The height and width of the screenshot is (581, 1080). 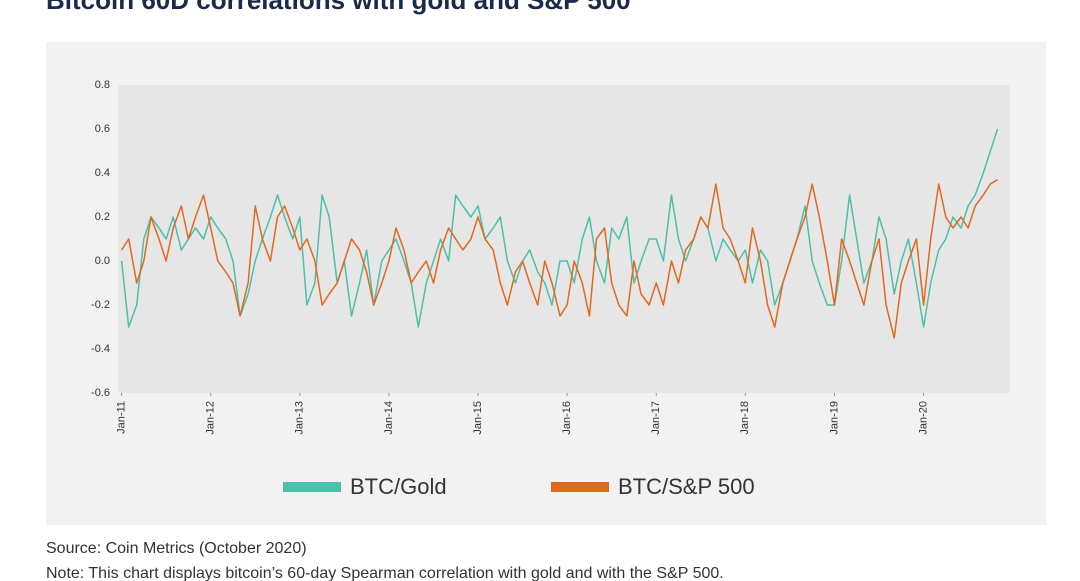 I want to click on y-tick-label: 0.6, so click(x=102, y=129).